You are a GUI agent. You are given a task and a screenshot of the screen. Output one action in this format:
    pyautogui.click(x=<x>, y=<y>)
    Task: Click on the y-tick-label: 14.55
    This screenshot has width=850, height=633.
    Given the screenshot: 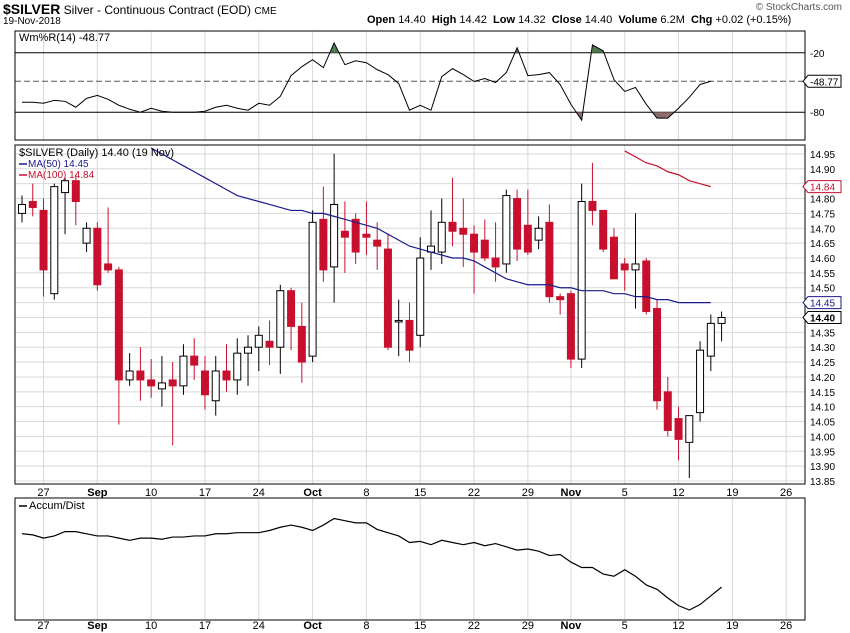 What is the action you would take?
    pyautogui.click(x=822, y=274)
    